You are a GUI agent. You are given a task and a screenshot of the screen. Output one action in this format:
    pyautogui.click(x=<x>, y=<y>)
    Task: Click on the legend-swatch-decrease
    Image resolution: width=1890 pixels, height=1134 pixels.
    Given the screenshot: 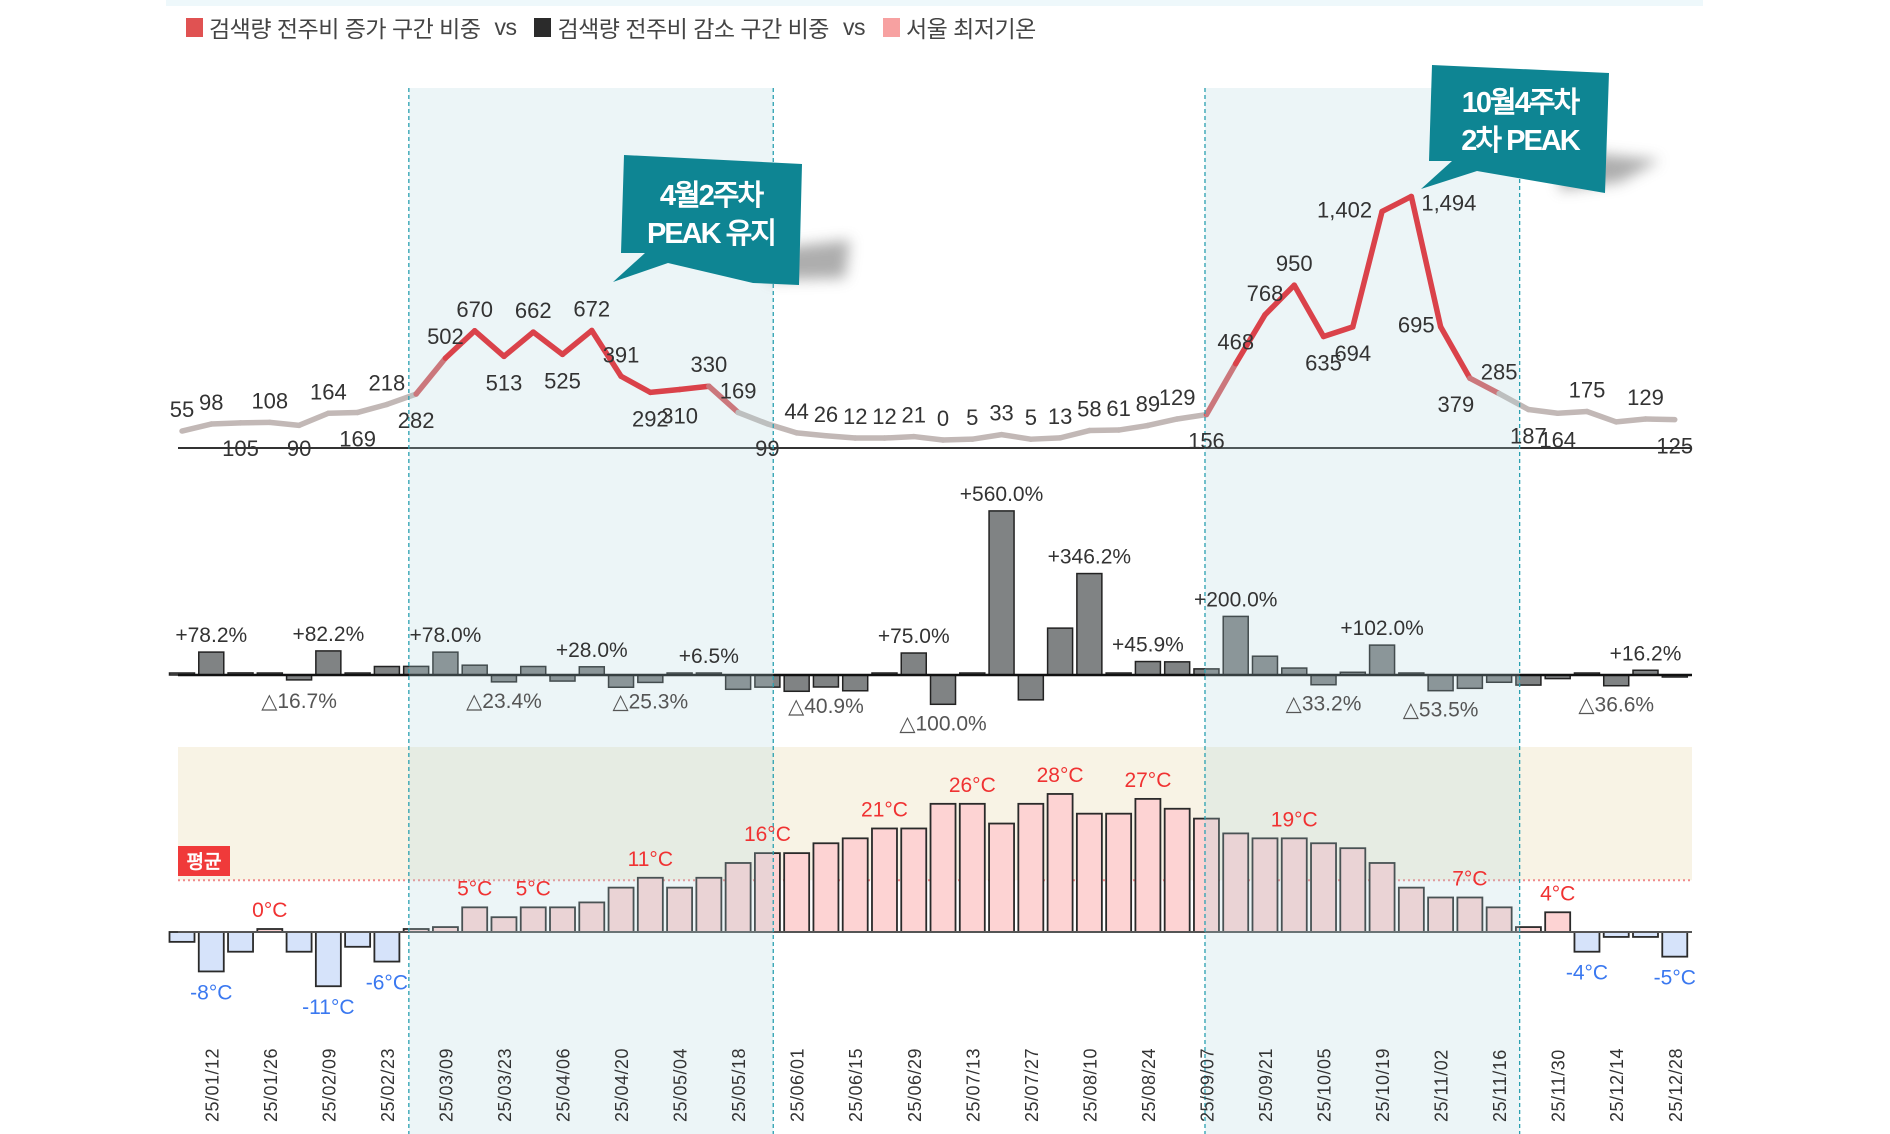 What is the action you would take?
    pyautogui.click(x=543, y=27)
    